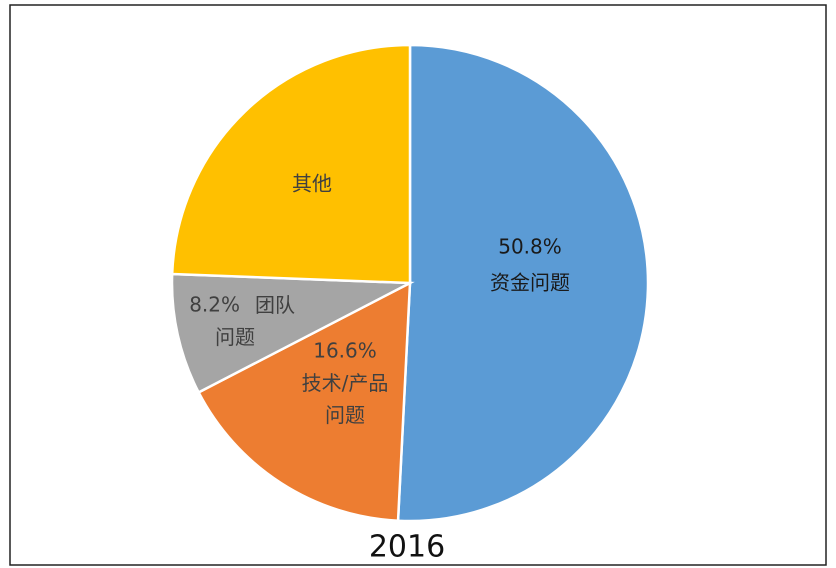 The image size is (836, 568). Describe the element at coordinates (214, 305) in the screenshot. I see `data-label: 8.2%` at that location.